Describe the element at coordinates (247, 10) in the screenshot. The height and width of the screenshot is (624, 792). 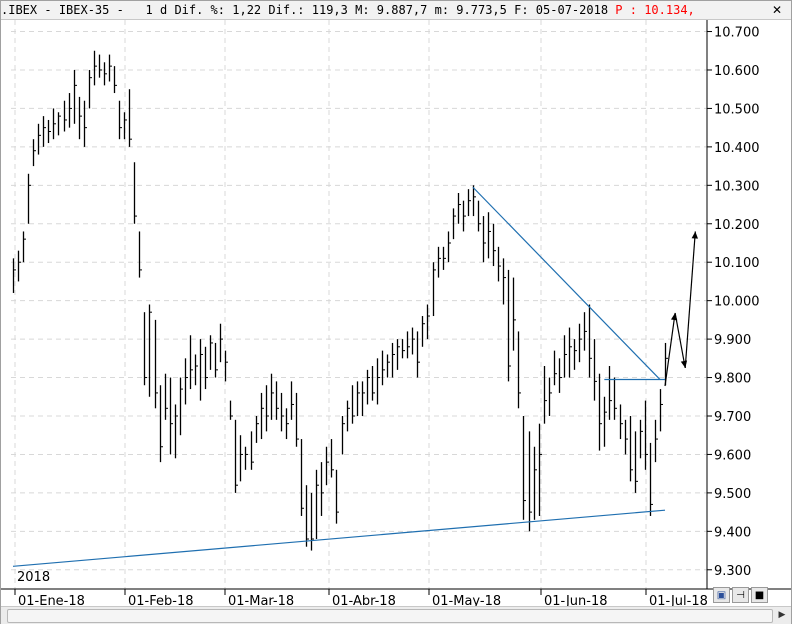
I see `dif-pct-value: 1,22` at that location.